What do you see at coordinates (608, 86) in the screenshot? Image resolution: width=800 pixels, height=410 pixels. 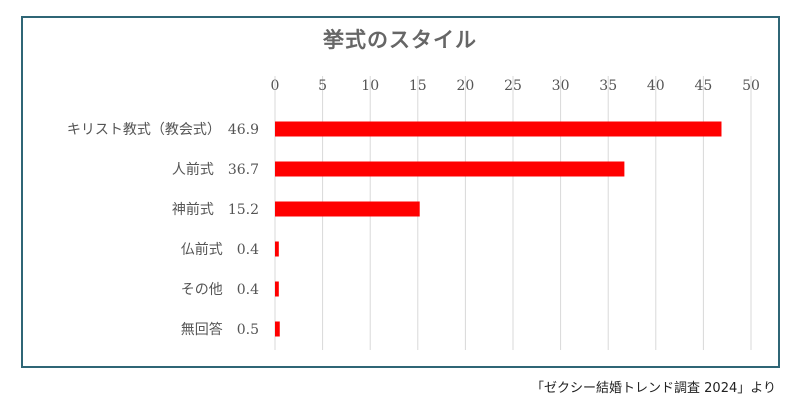 I see `x-tick-label: 35` at bounding box center [608, 86].